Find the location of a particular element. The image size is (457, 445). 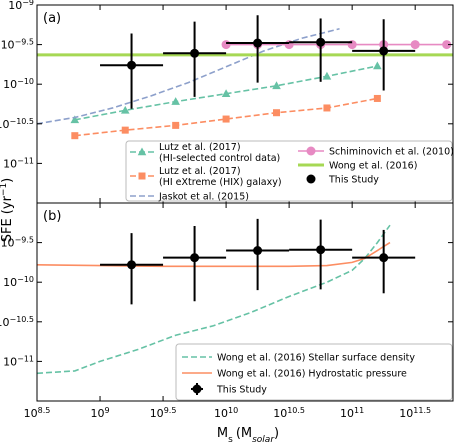

legend-item: Wong et al. (2016) is located at coordinates (357, 166).